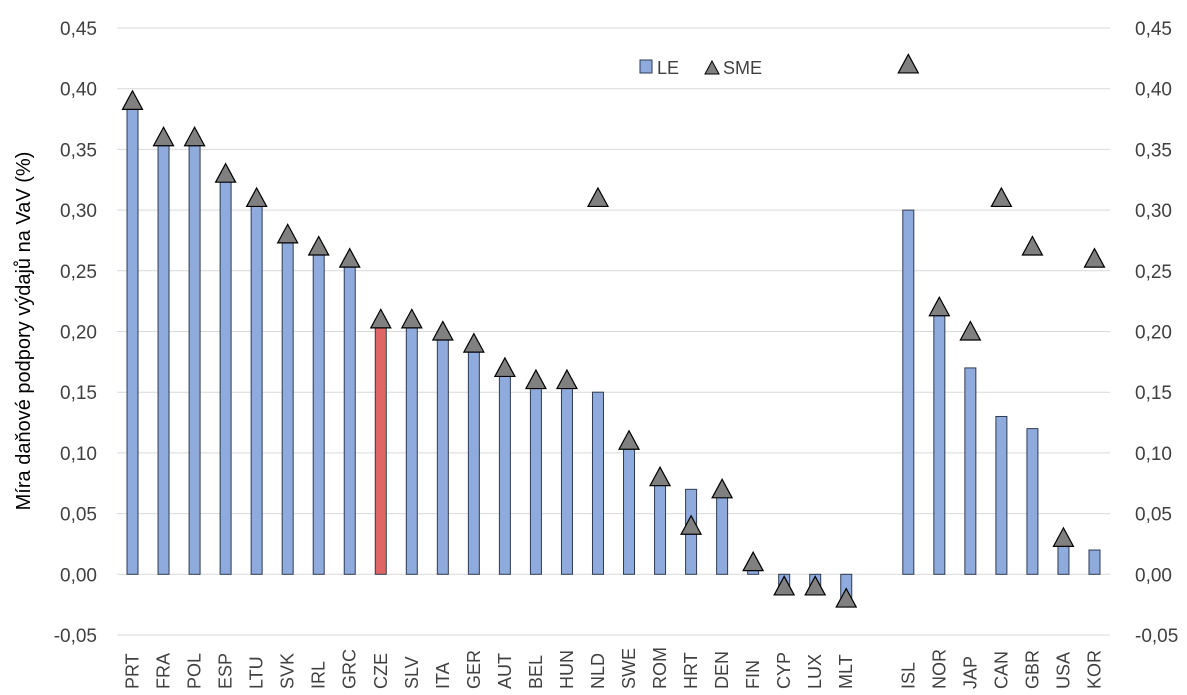 This screenshot has width=1187, height=695. Describe the element at coordinates (349, 257) in the screenshot. I see `marker-grc` at that location.